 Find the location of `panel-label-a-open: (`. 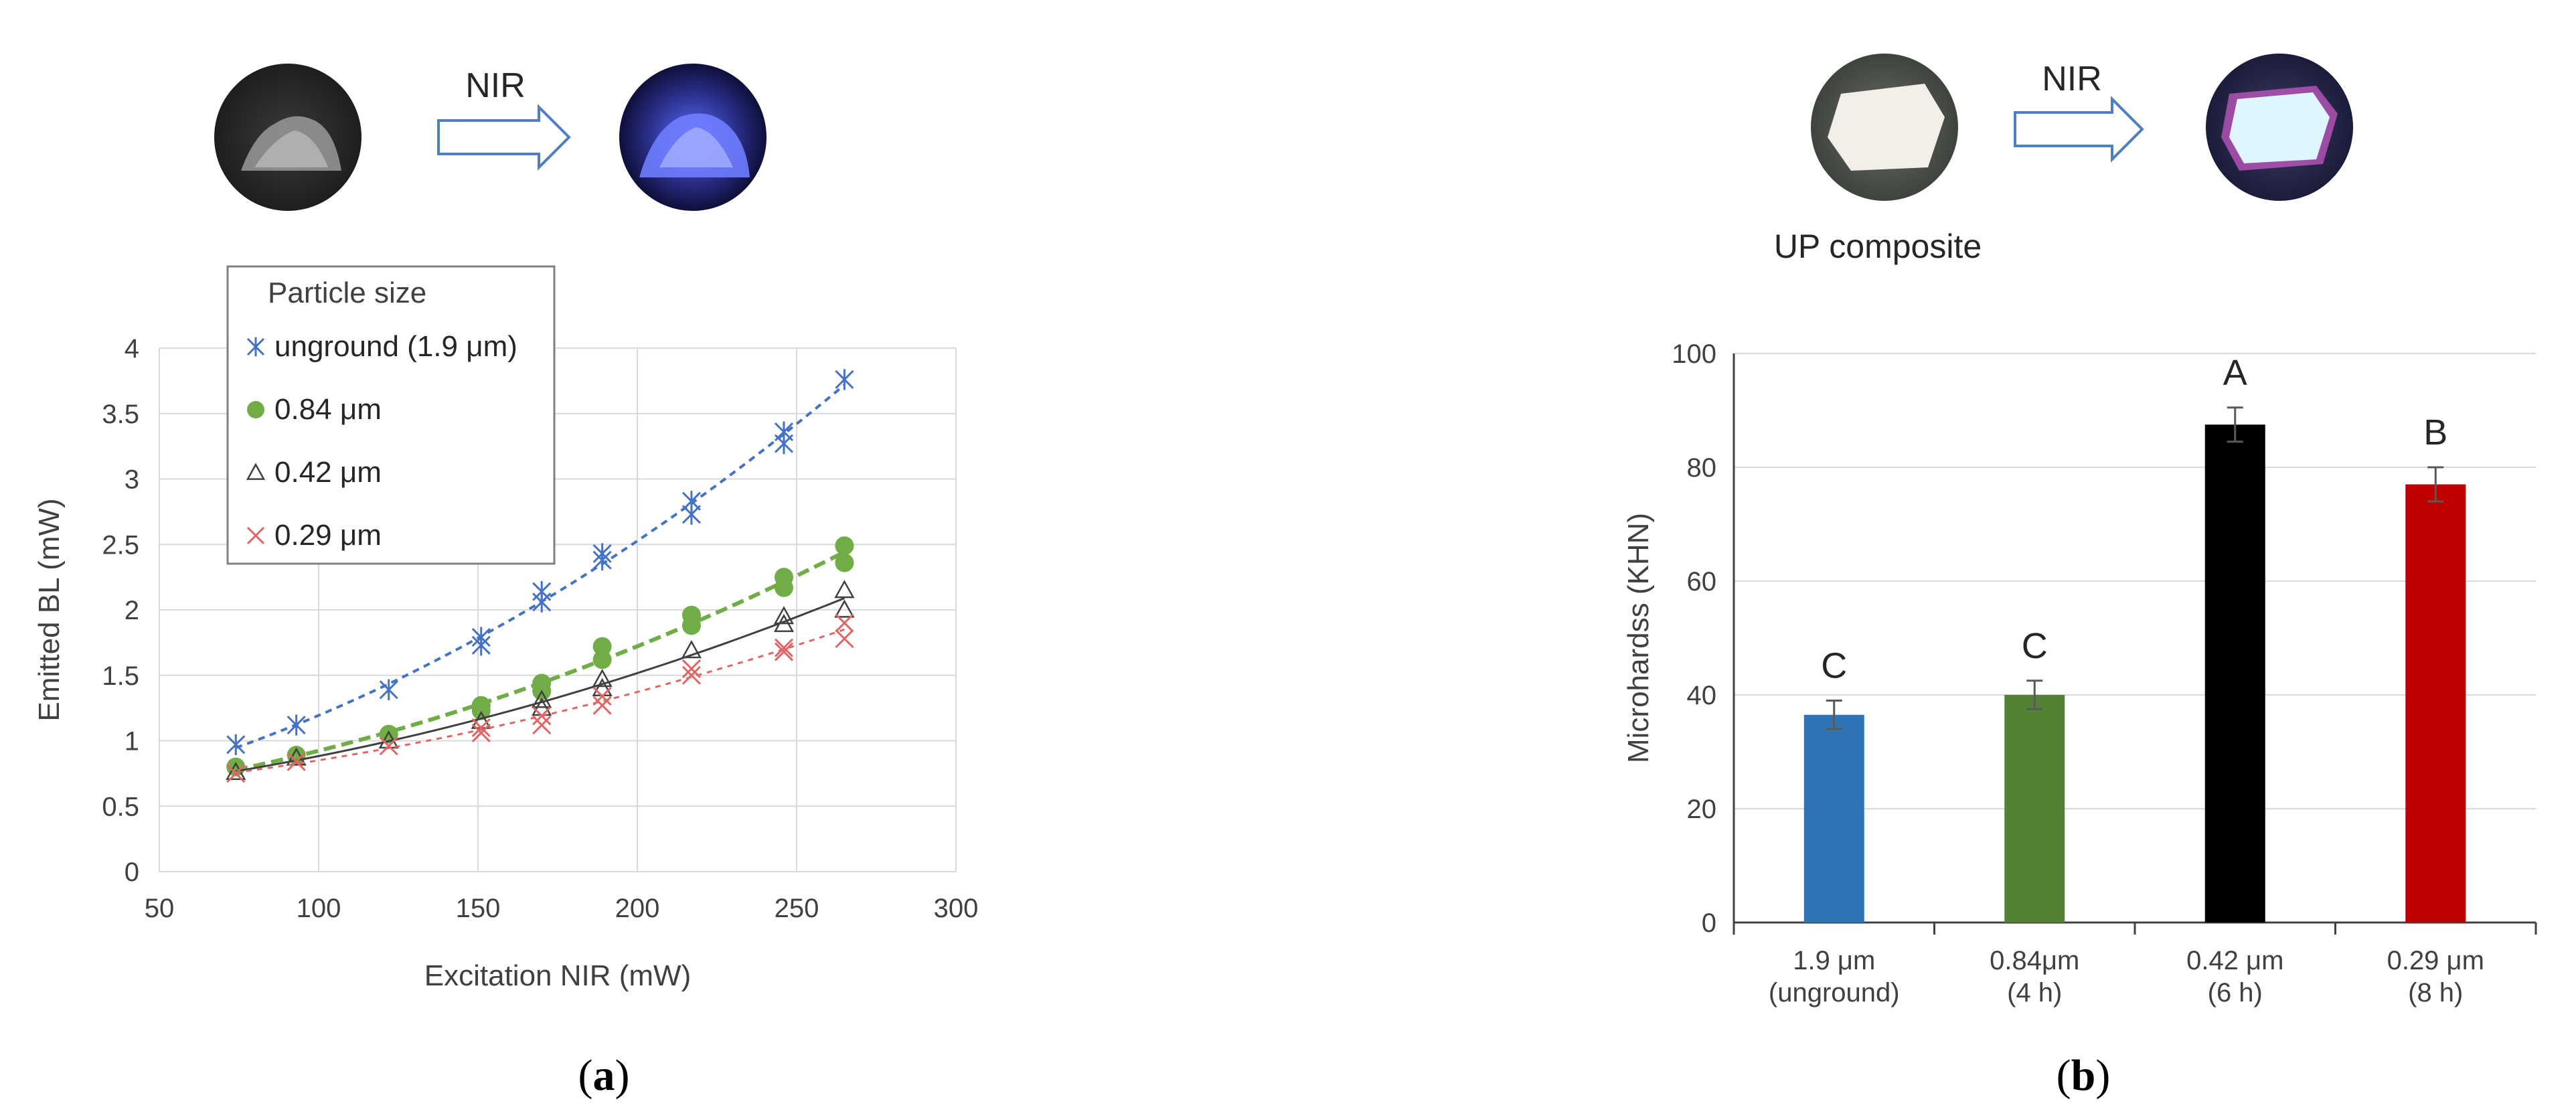

panel-label-a-open: ( is located at coordinates (586, 1075).